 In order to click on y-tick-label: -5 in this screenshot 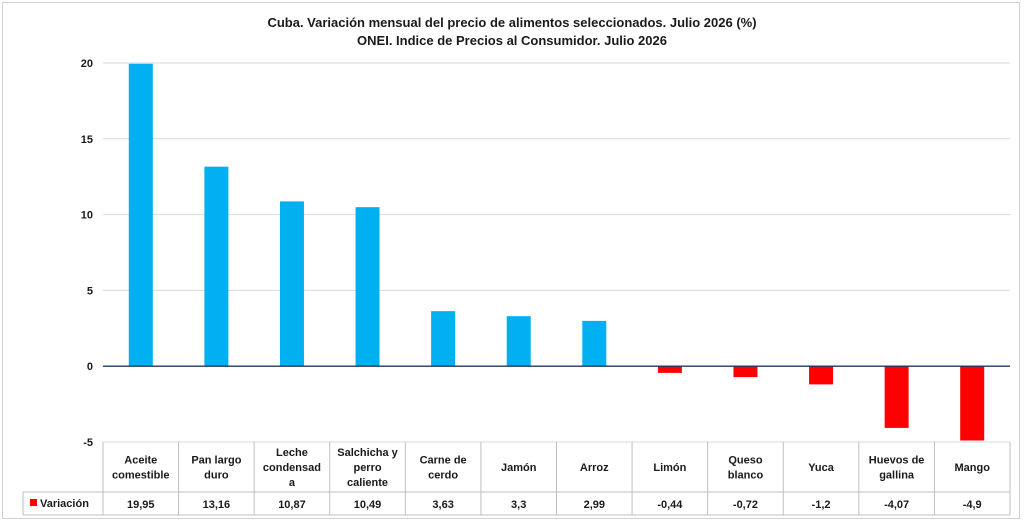, I will do `click(88, 443)`.